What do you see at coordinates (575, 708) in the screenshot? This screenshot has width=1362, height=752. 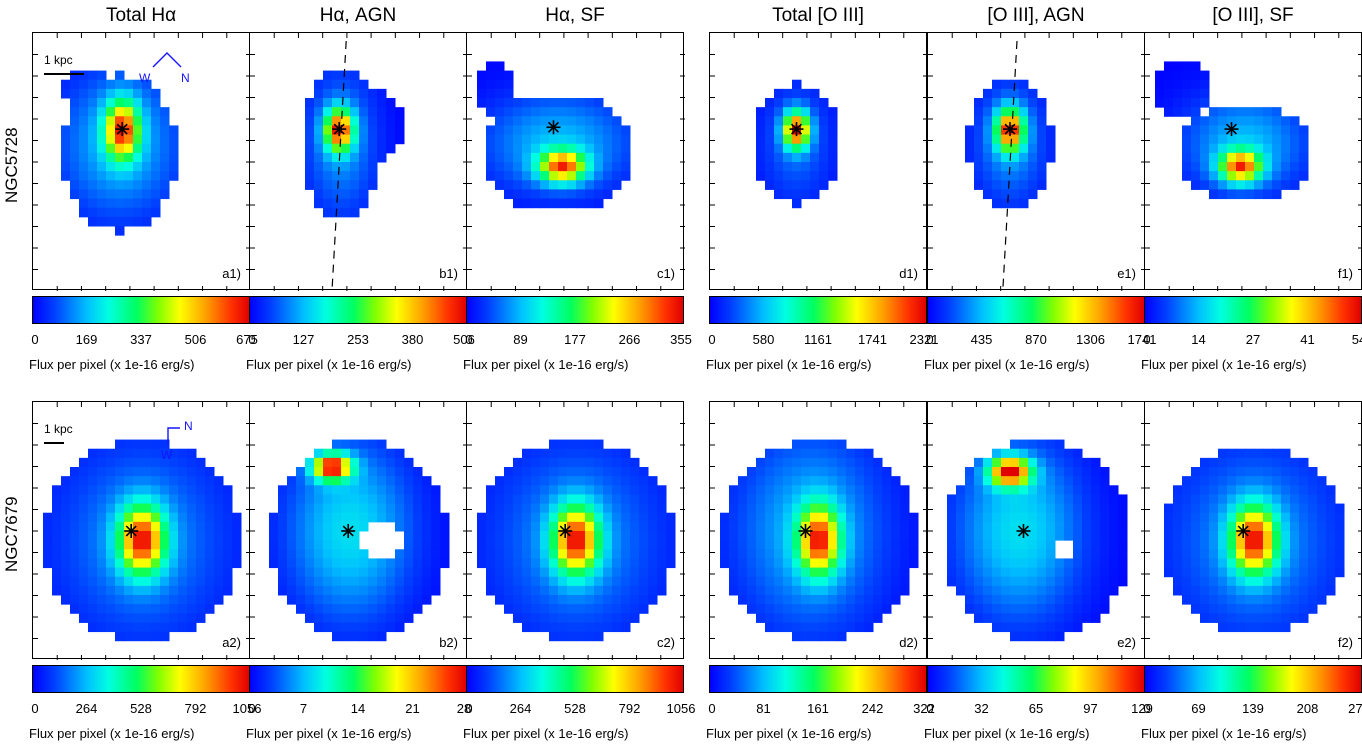 I see `colorbar-tick-label: 528` at bounding box center [575, 708].